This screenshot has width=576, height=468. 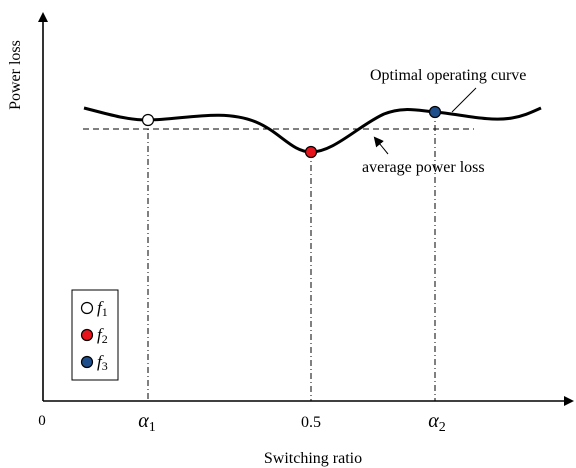 I want to click on average-power-loss-label: average power loss, so click(x=423, y=167).